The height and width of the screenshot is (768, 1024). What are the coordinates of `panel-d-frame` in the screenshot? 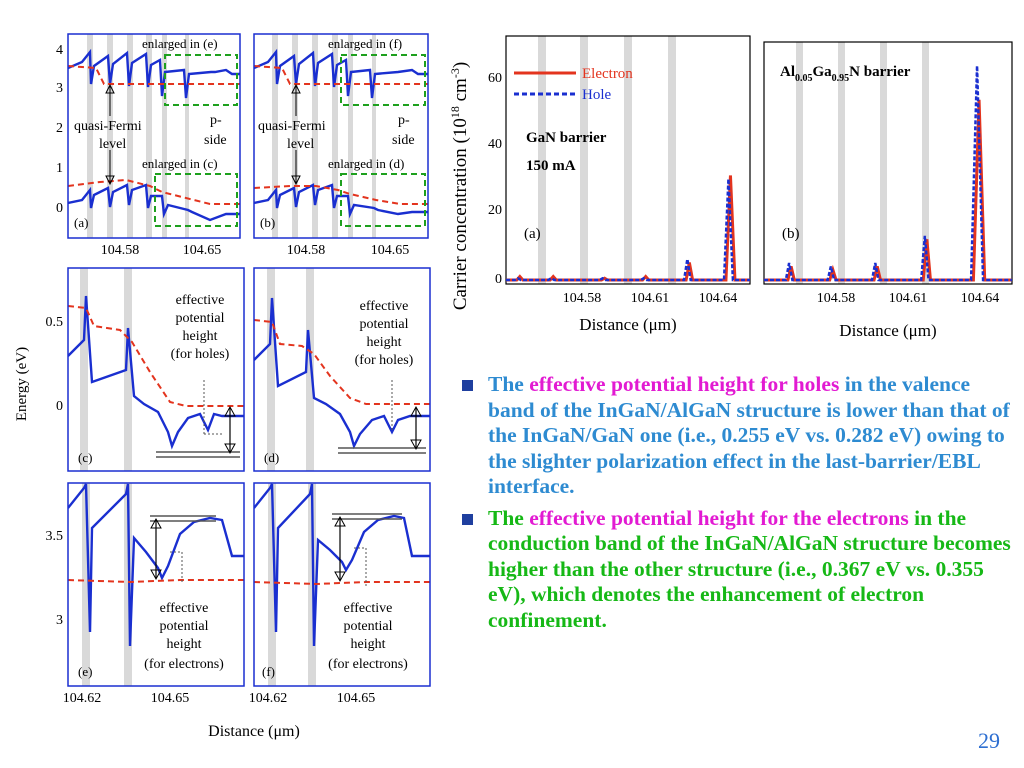 It's located at (342, 369).